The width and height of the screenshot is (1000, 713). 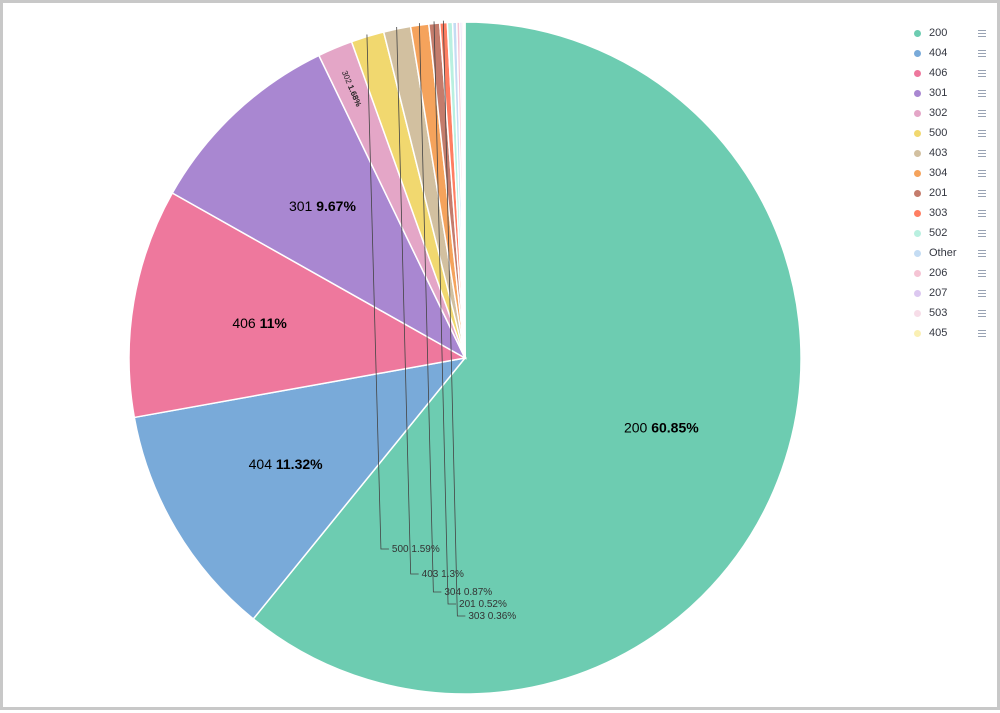 What do you see at coordinates (953, 173) in the screenshot?
I see `legend-item-304: 304` at bounding box center [953, 173].